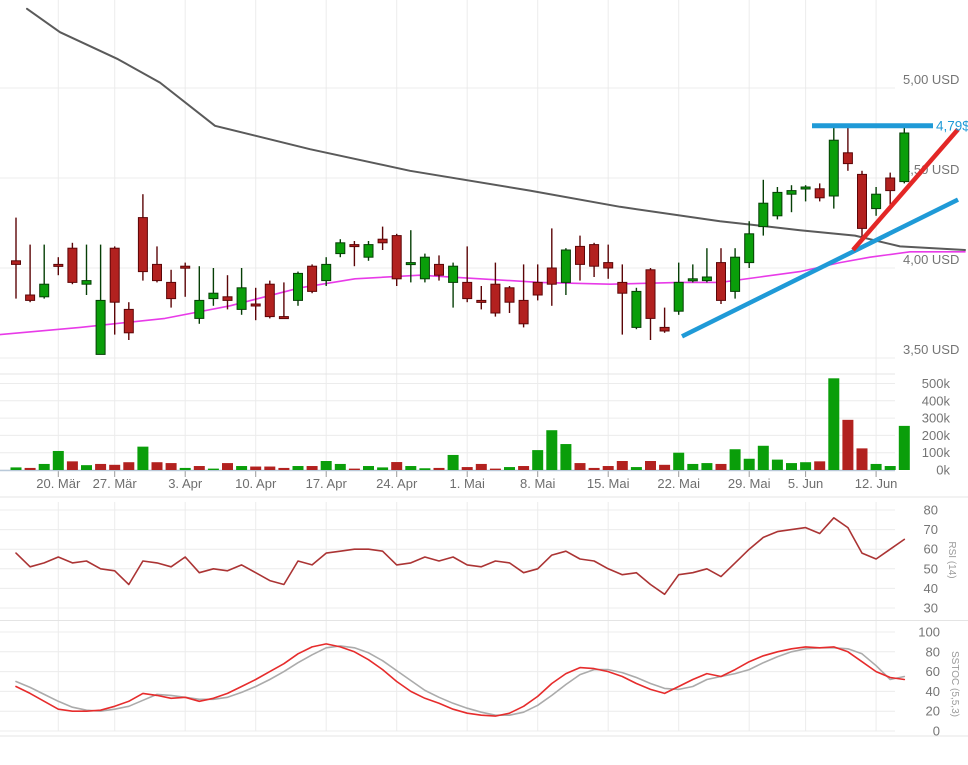 The height and width of the screenshot is (765, 968). What do you see at coordinates (608, 483) in the screenshot?
I see `date-label: 15. Mai` at bounding box center [608, 483].